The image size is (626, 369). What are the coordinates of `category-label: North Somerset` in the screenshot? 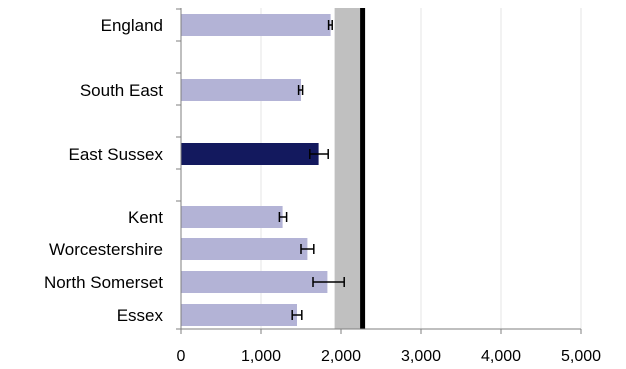 It's located at (103, 282).